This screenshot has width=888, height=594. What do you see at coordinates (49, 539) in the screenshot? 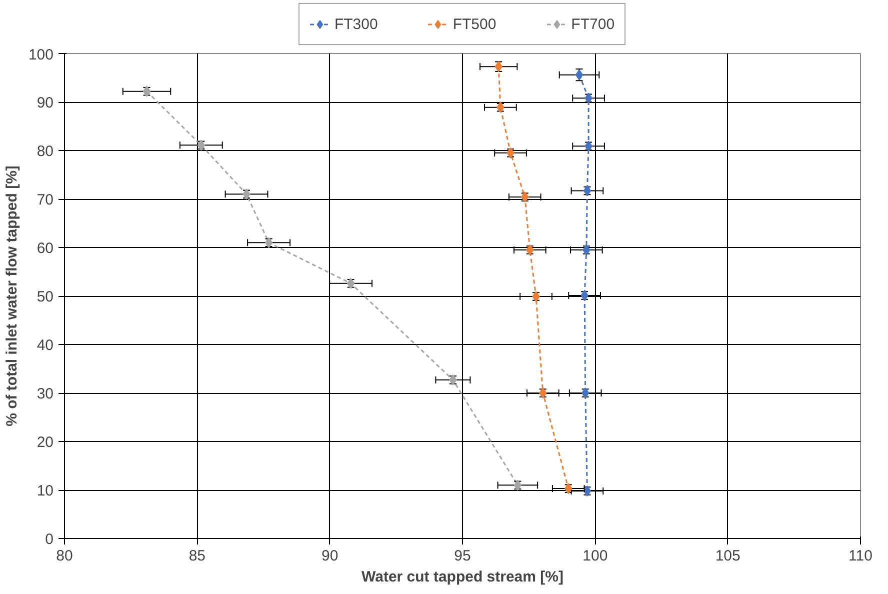
I see `y-tick-label: 0` at bounding box center [49, 539].